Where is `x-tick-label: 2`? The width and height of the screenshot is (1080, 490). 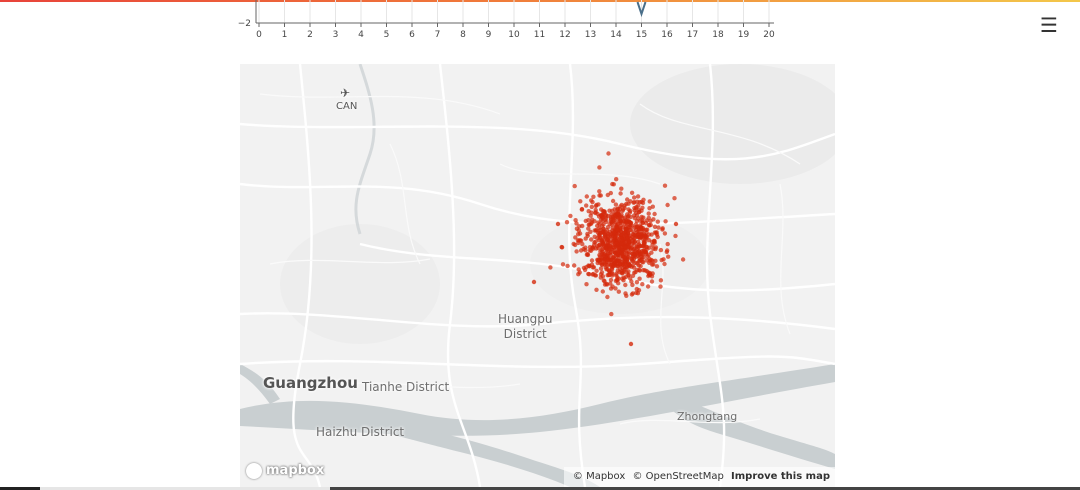
x-tick-label: 2 is located at coordinates (310, 35).